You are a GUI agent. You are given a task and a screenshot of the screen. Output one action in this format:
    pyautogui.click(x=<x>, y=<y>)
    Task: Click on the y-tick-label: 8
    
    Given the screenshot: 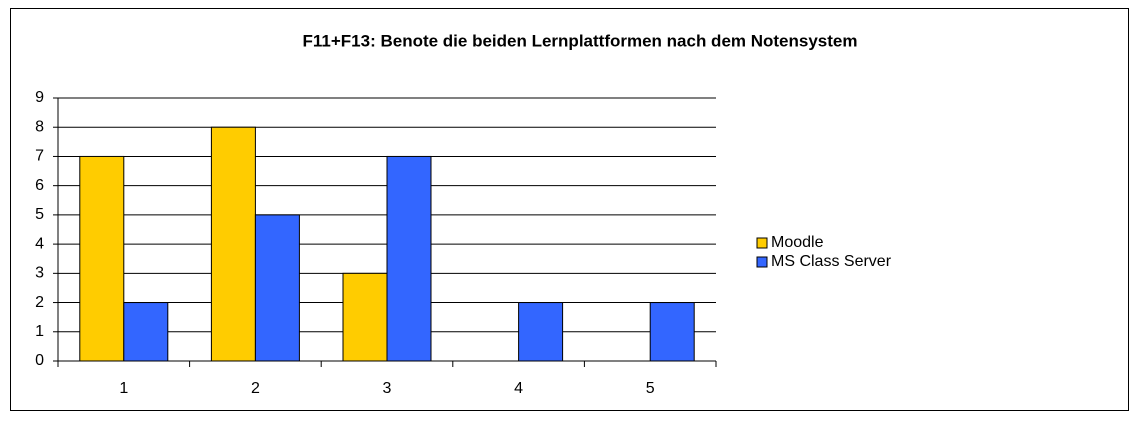 What is the action you would take?
    pyautogui.click(x=39, y=126)
    